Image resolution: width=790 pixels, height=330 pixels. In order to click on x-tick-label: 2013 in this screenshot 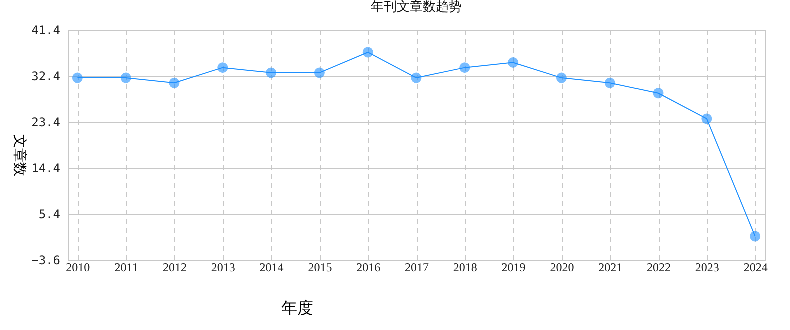, I will do `click(223, 267)`.